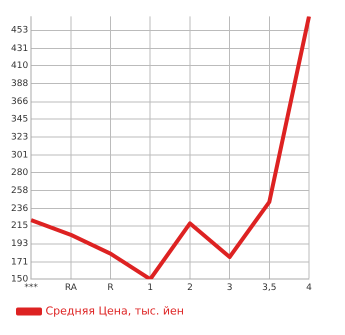 This screenshot has width=345, height=335. What do you see at coordinates (19, 31) in the screenshot?
I see `y-tick-label: 453` at bounding box center [19, 31].